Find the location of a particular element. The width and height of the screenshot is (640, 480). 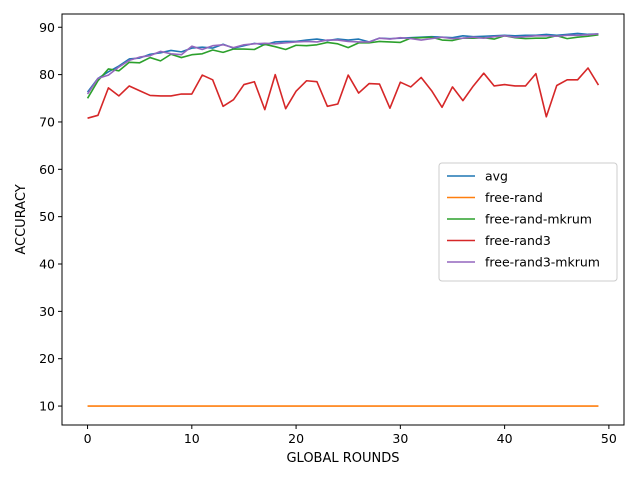

y-tick-label: 50 is located at coordinates (47, 216).